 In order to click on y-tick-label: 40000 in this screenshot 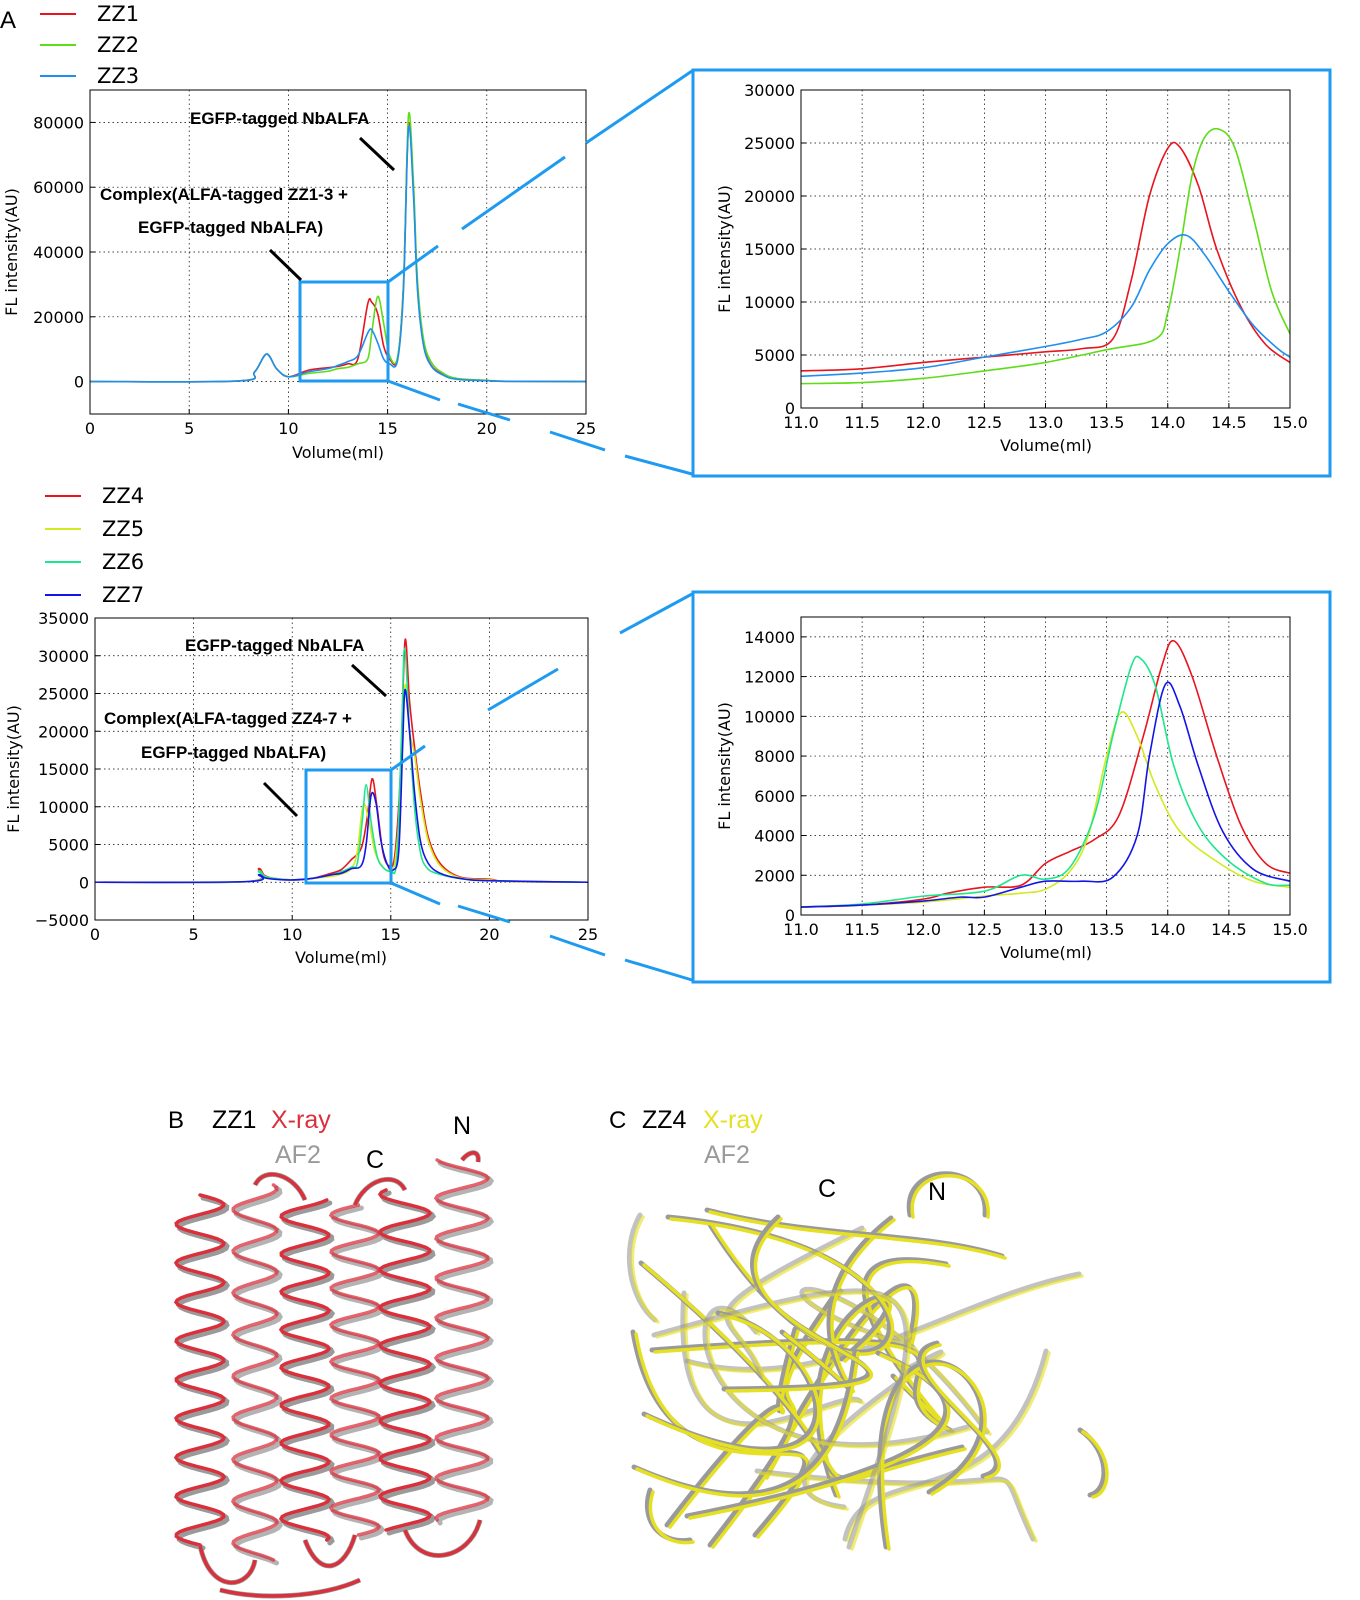, I will do `click(58, 252)`.